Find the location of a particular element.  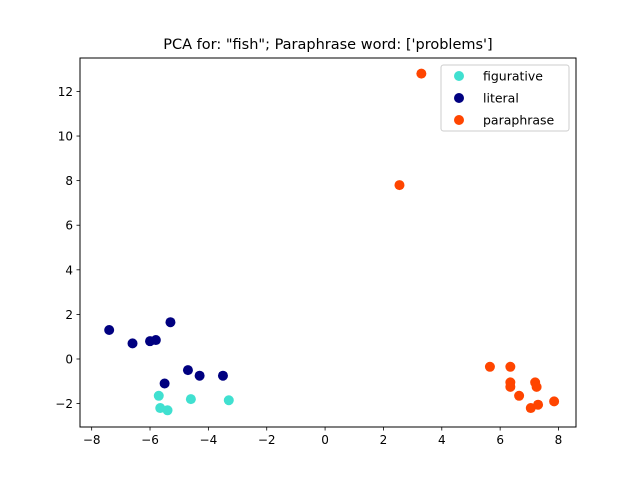

y-tick-label: 2 is located at coordinates (69, 315).